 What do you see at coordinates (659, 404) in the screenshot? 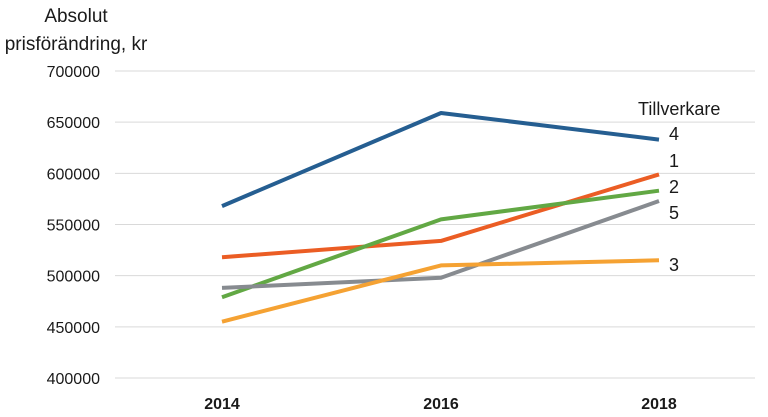
I see `x-tick-label: 2018` at bounding box center [659, 404].